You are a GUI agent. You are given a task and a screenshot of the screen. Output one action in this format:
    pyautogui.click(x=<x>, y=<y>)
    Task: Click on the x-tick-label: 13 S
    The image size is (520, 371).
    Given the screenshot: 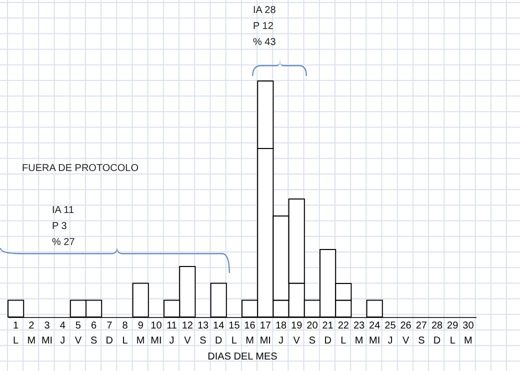 What is the action you would take?
    pyautogui.click(x=203, y=333)
    